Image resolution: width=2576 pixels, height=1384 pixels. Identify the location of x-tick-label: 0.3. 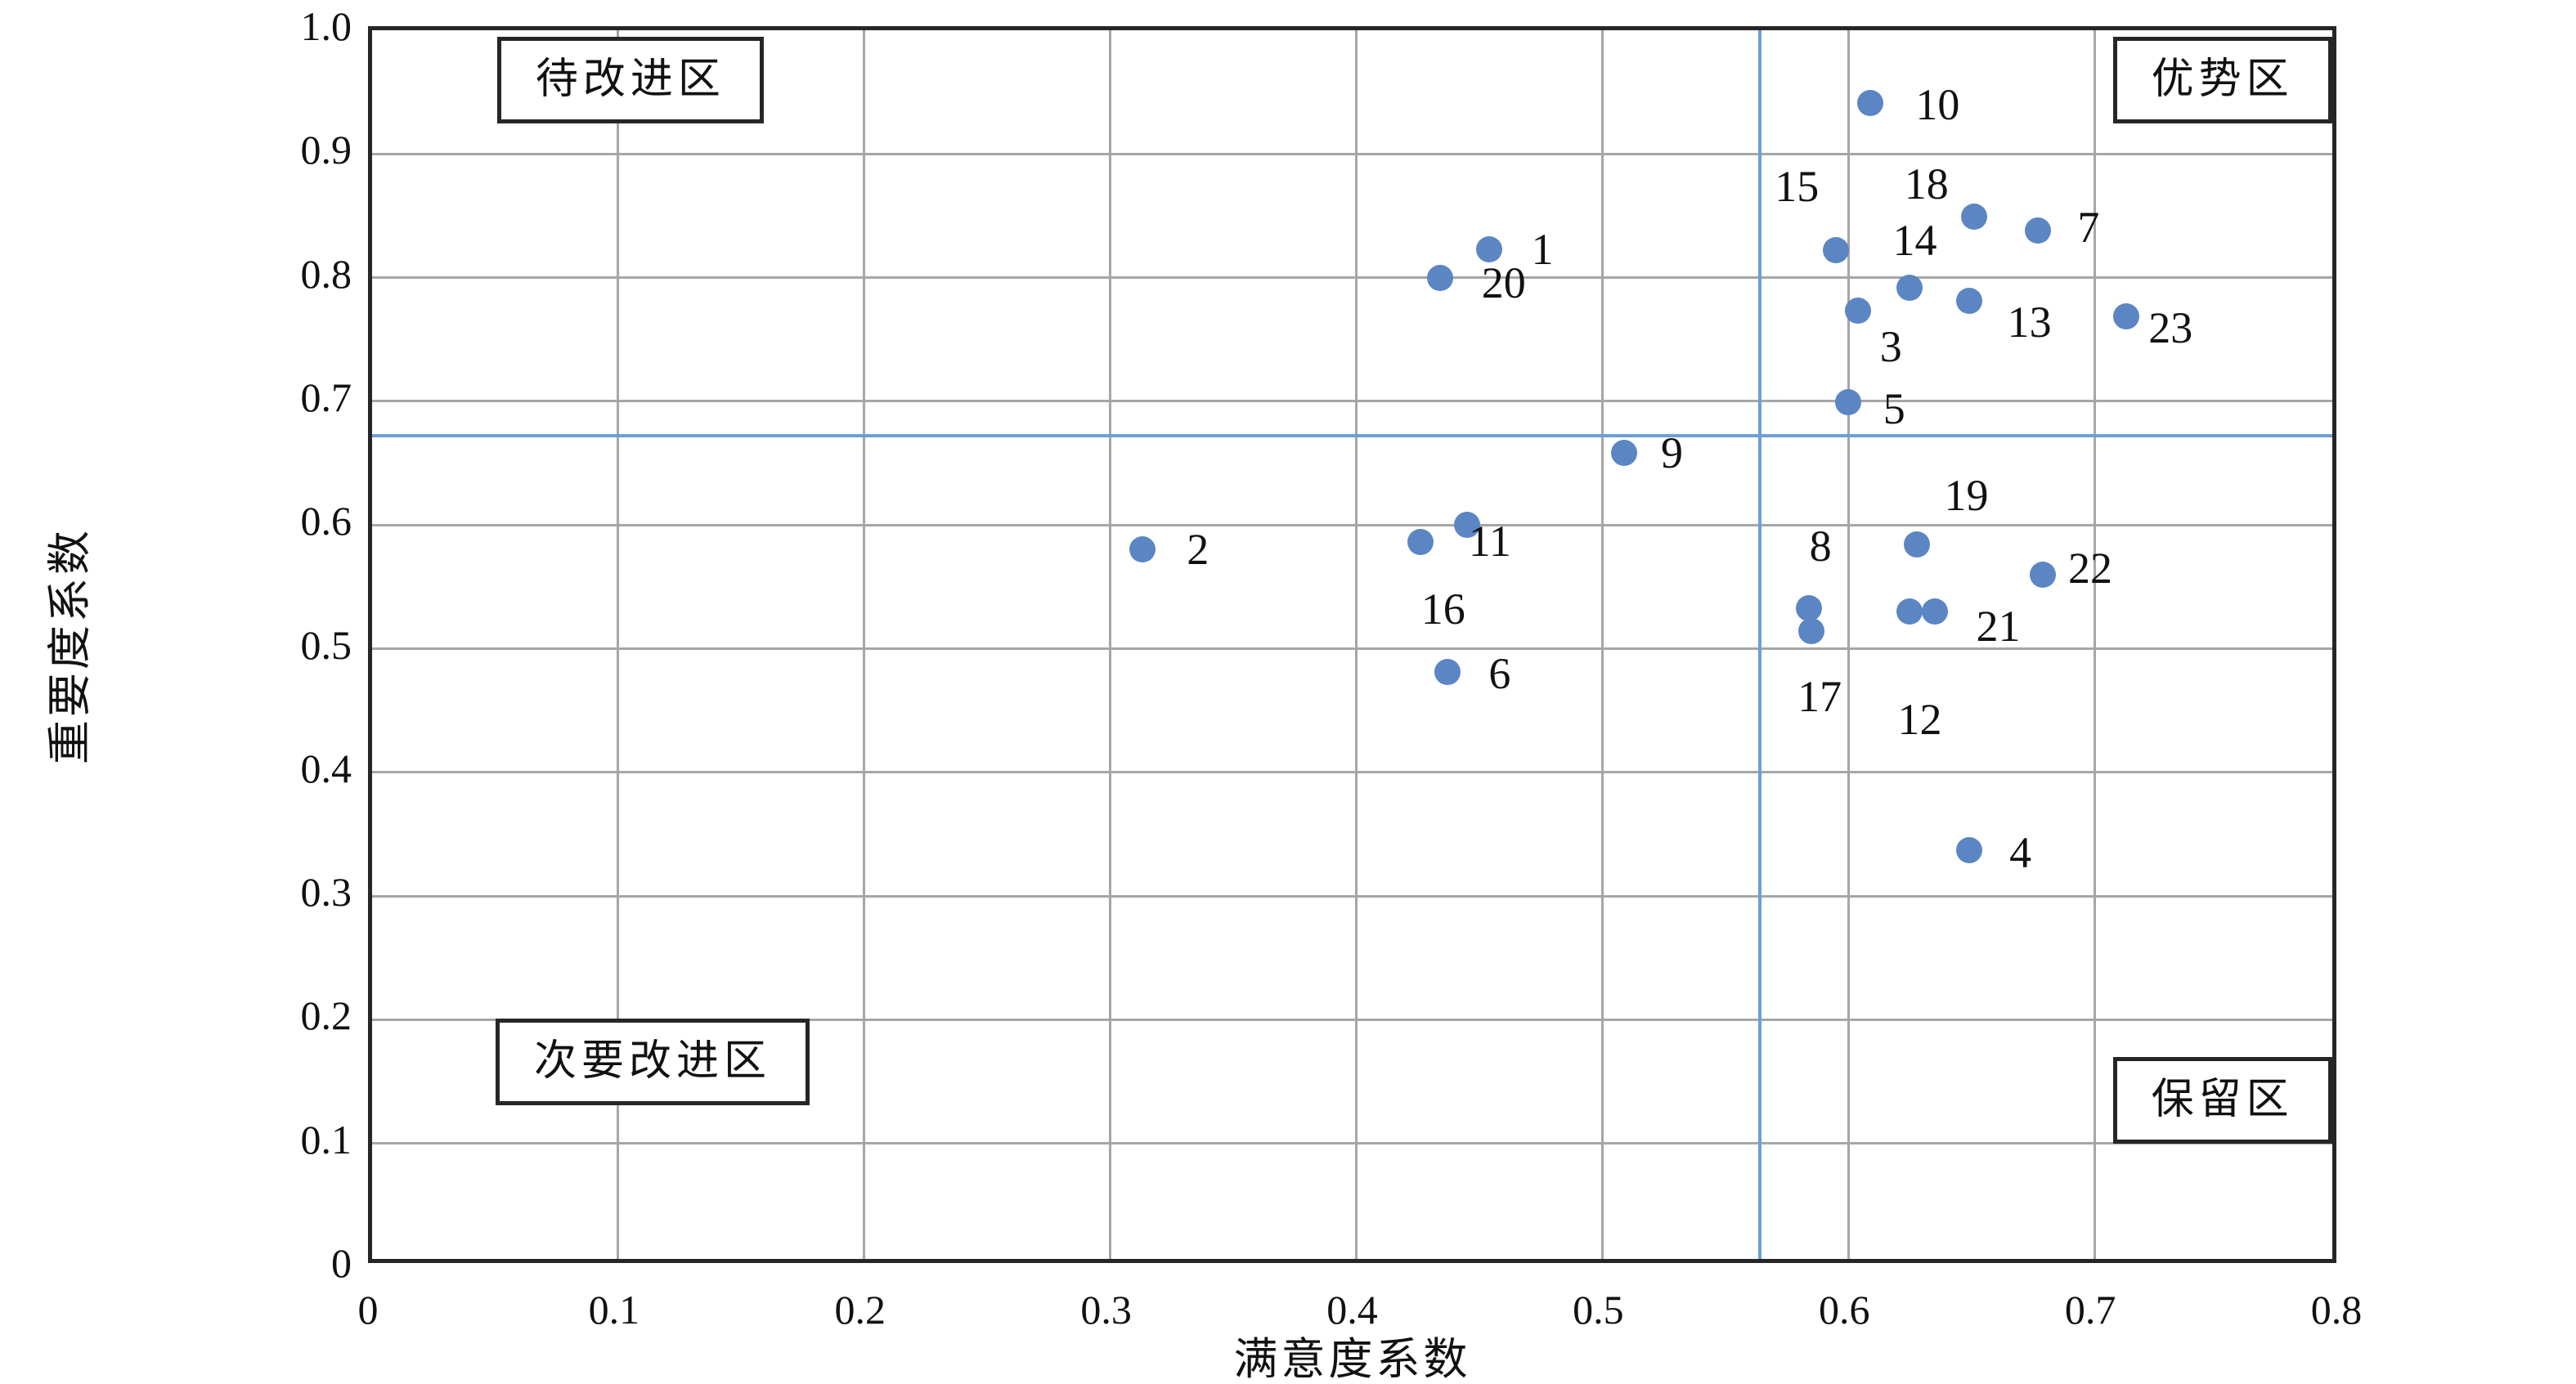
(1106, 1309).